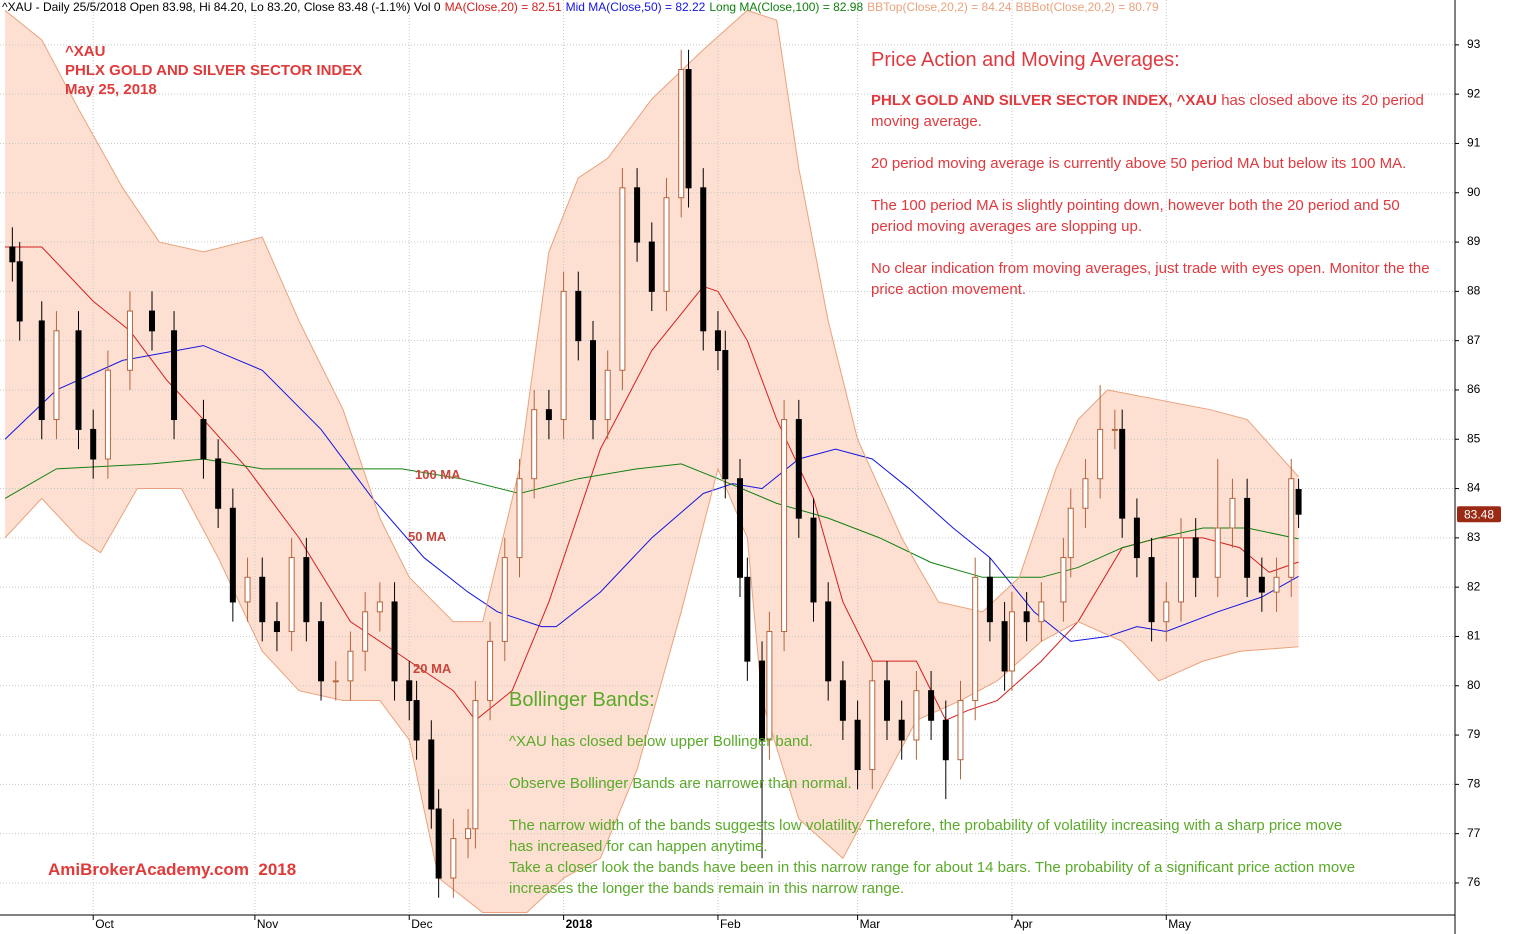  What do you see at coordinates (1474, 389) in the screenshot?
I see `y-tick-label: 86` at bounding box center [1474, 389].